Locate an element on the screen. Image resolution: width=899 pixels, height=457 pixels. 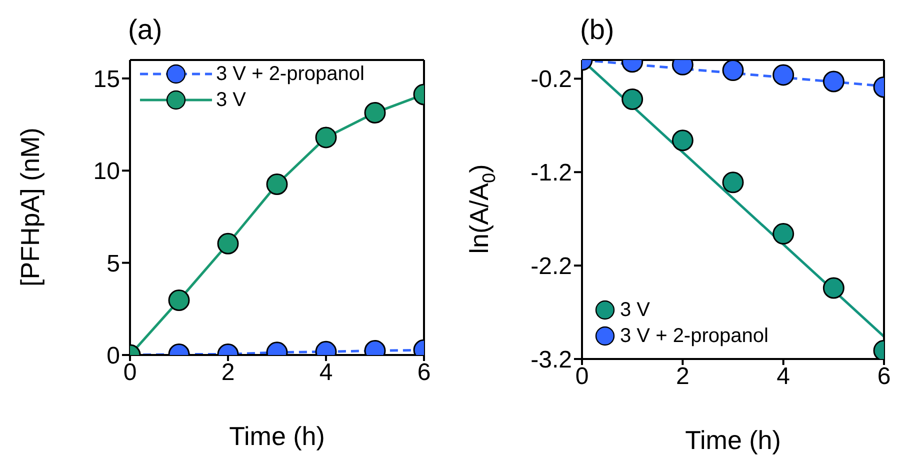
y-tick-label: -0.2 is located at coordinates (551, 80).